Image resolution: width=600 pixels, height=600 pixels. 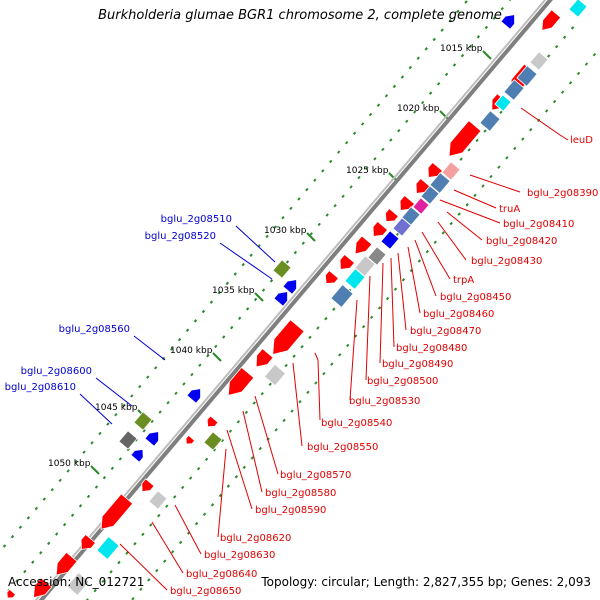 I want to click on gene-label-left: bglu_2g08520, so click(x=180, y=236).